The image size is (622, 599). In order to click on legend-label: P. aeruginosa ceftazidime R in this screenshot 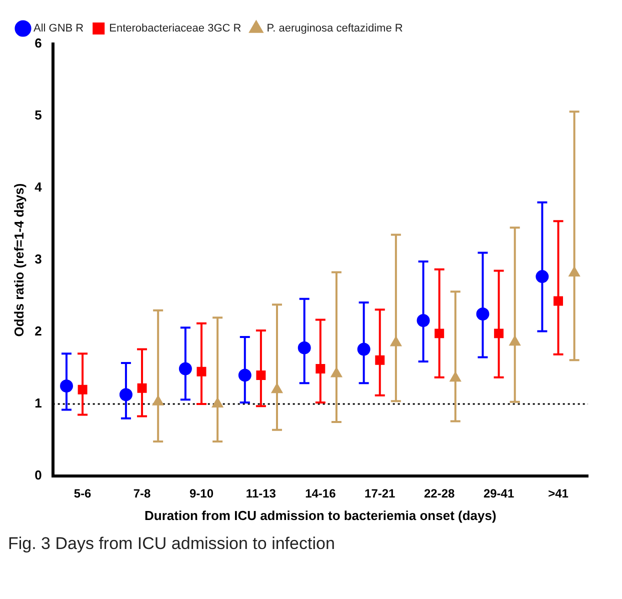, I will do `click(334, 28)`.